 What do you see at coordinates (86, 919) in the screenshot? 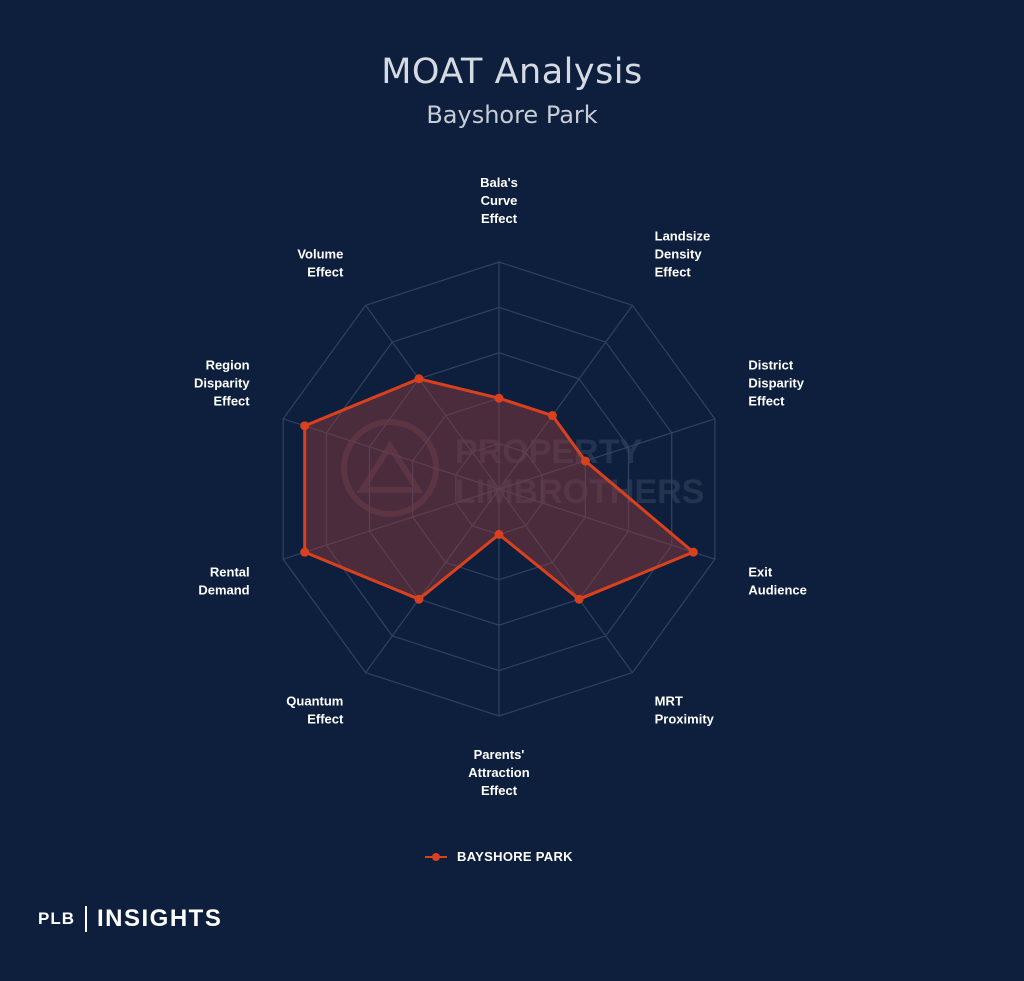
I see `brand-separator` at bounding box center [86, 919].